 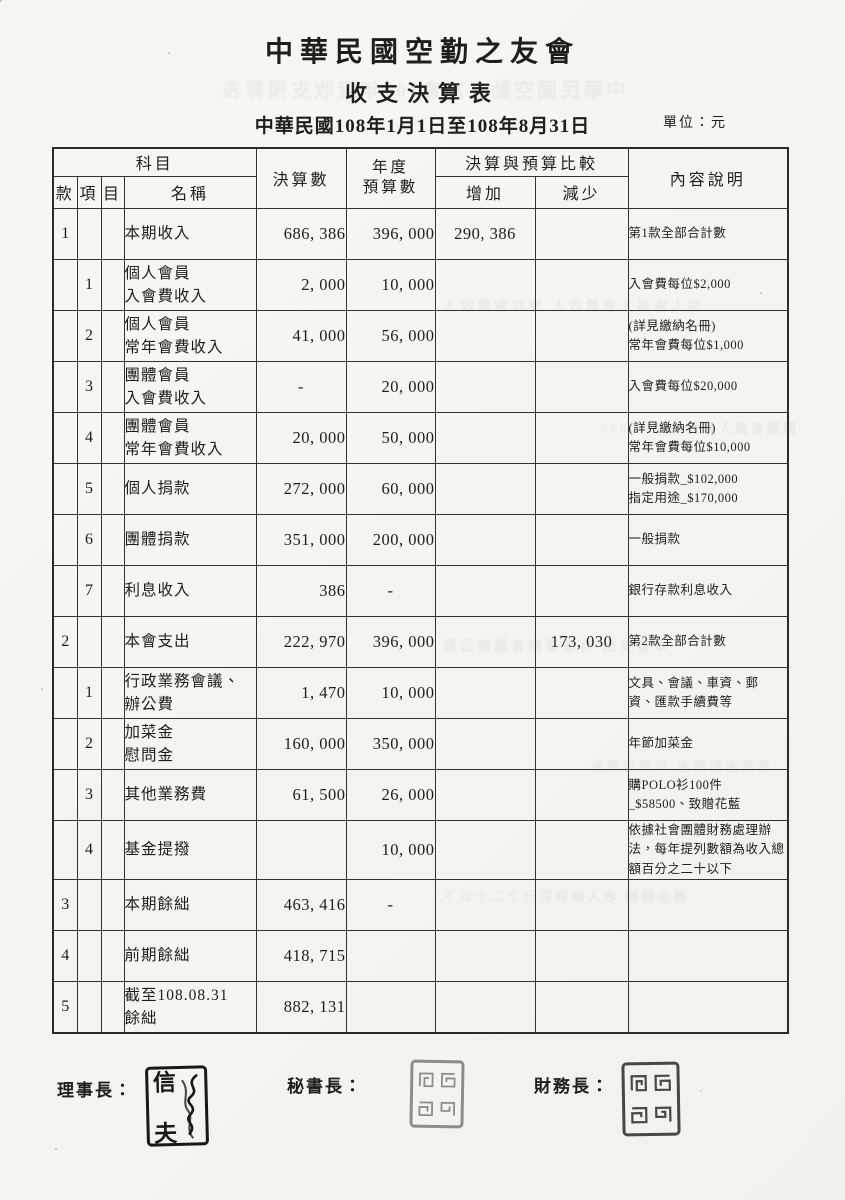 What do you see at coordinates (572, 1086) in the screenshot?
I see `treasurer-label: 財務長：` at bounding box center [572, 1086].